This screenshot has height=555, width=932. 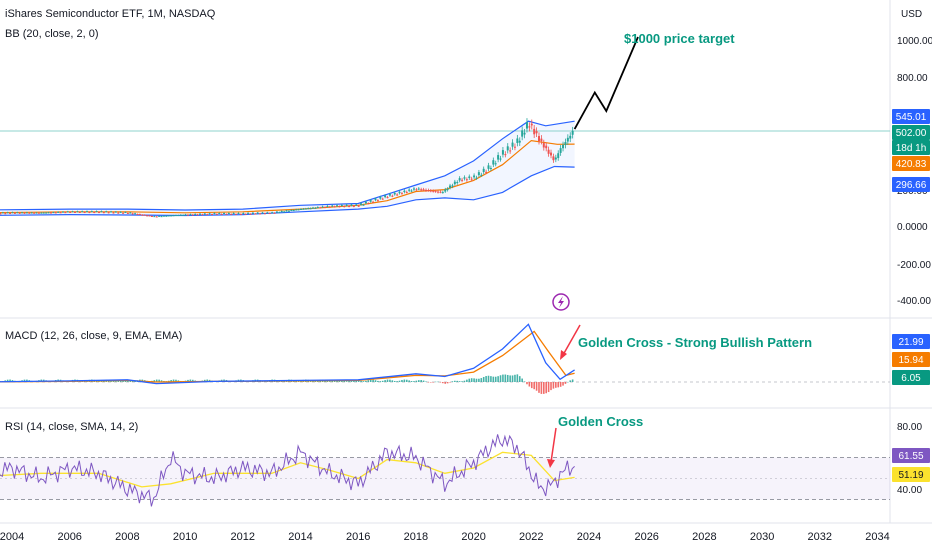 What do you see at coordinates (72, 427) in the screenshot?
I see `rsi-indicator-label: RSI (14, close, SMA, 14, 2)` at bounding box center [72, 427].